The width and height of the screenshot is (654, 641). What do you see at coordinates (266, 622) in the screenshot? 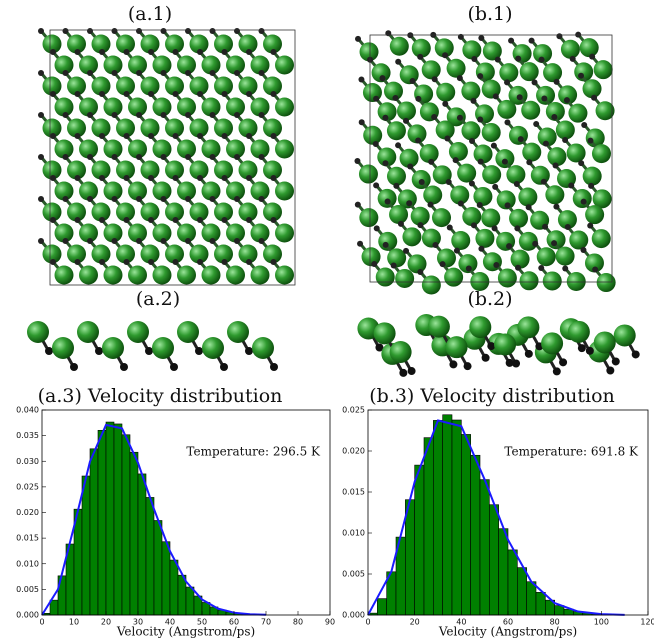
I see `x-tick-label: 70` at bounding box center [266, 622].